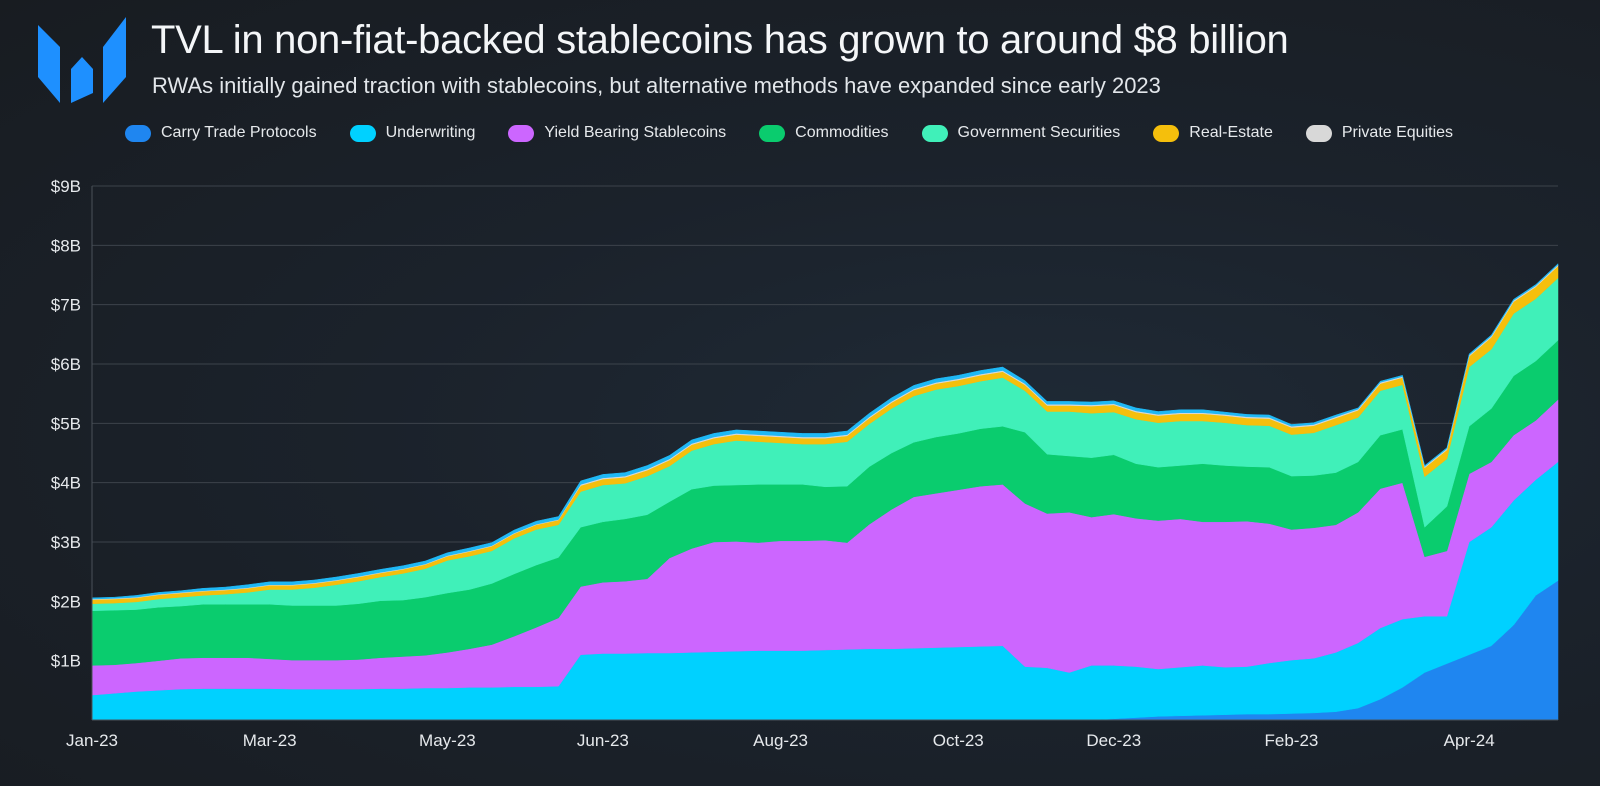 The width and height of the screenshot is (1600, 786). What do you see at coordinates (82, 60) in the screenshot?
I see `messari-logo-icon` at bounding box center [82, 60].